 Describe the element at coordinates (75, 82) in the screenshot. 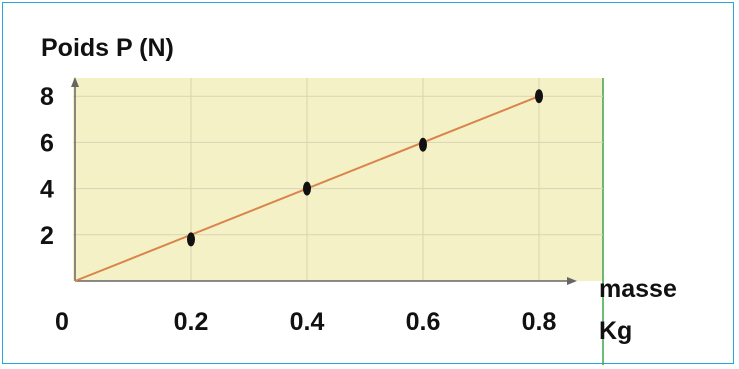

I see `y-axis-arrow` at that location.